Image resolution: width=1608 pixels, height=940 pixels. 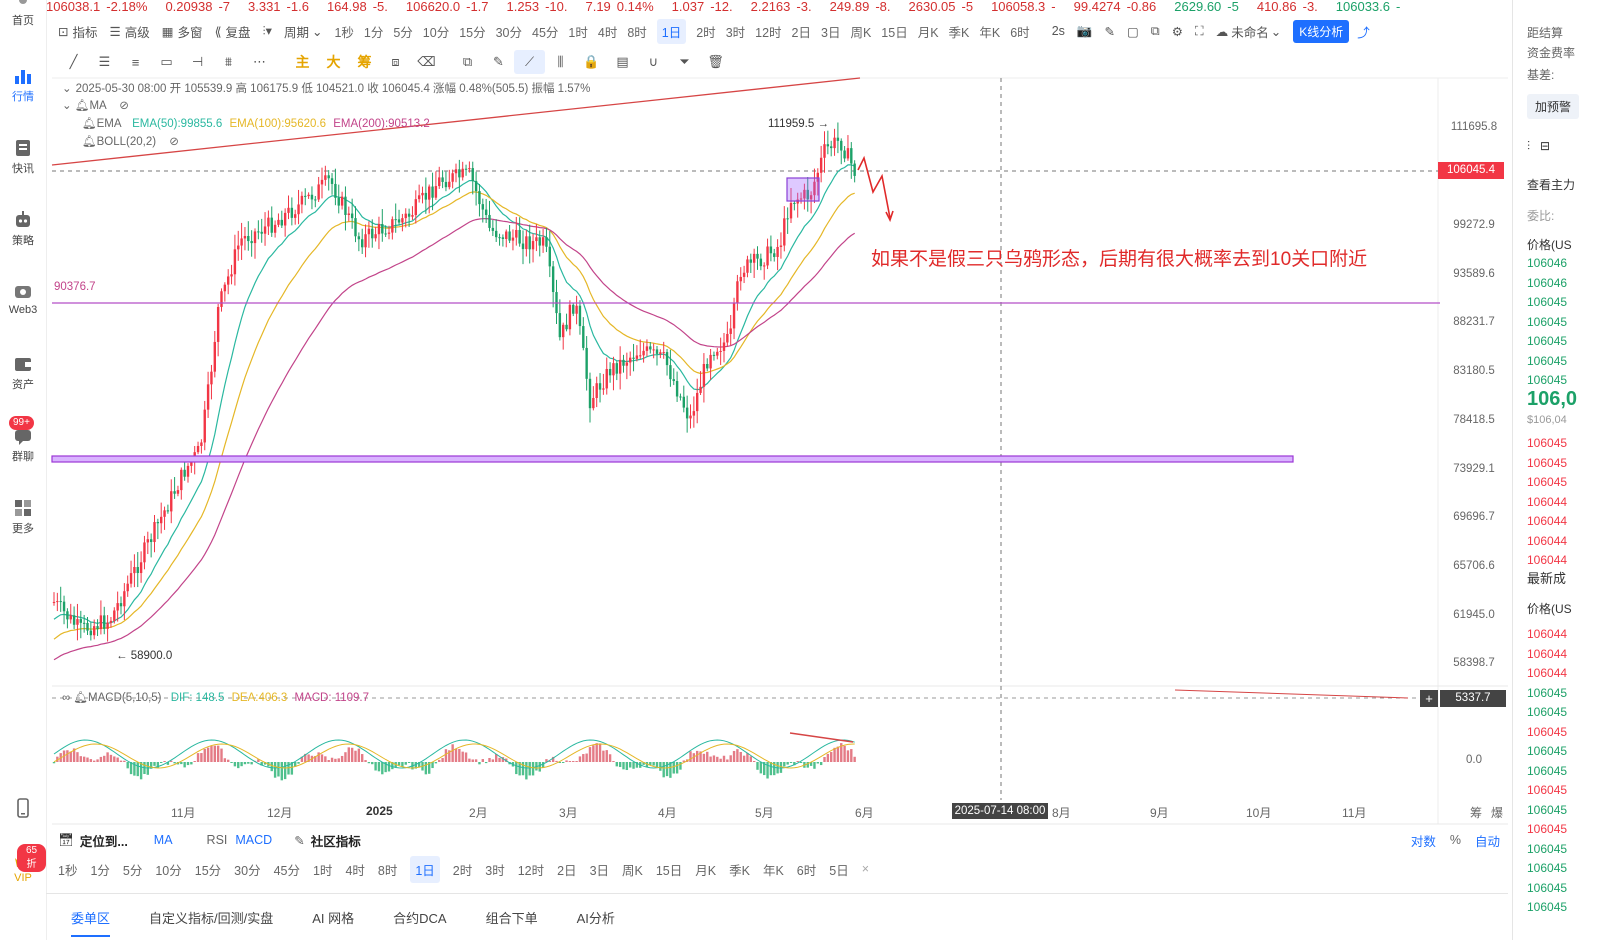 I want to click on community-indicator-button: 社区指标, so click(x=335, y=841).